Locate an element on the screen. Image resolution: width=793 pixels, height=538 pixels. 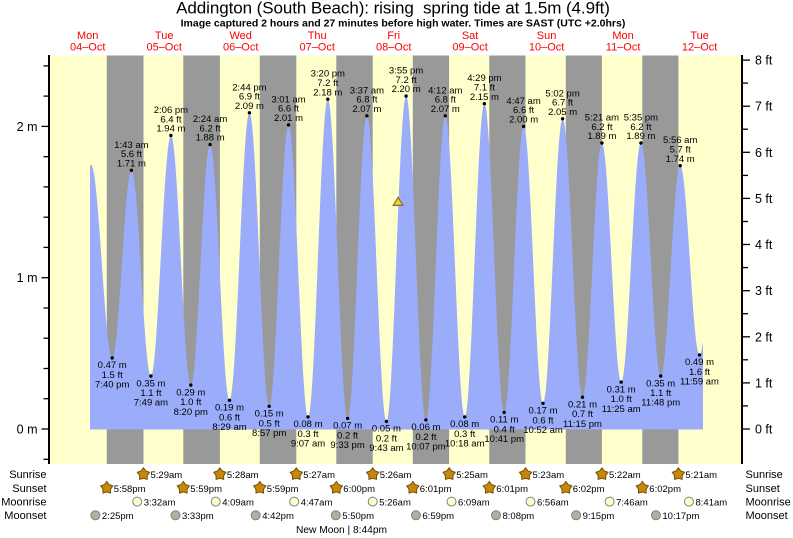
svg-text: 2.00 m is located at coordinates (523, 120).